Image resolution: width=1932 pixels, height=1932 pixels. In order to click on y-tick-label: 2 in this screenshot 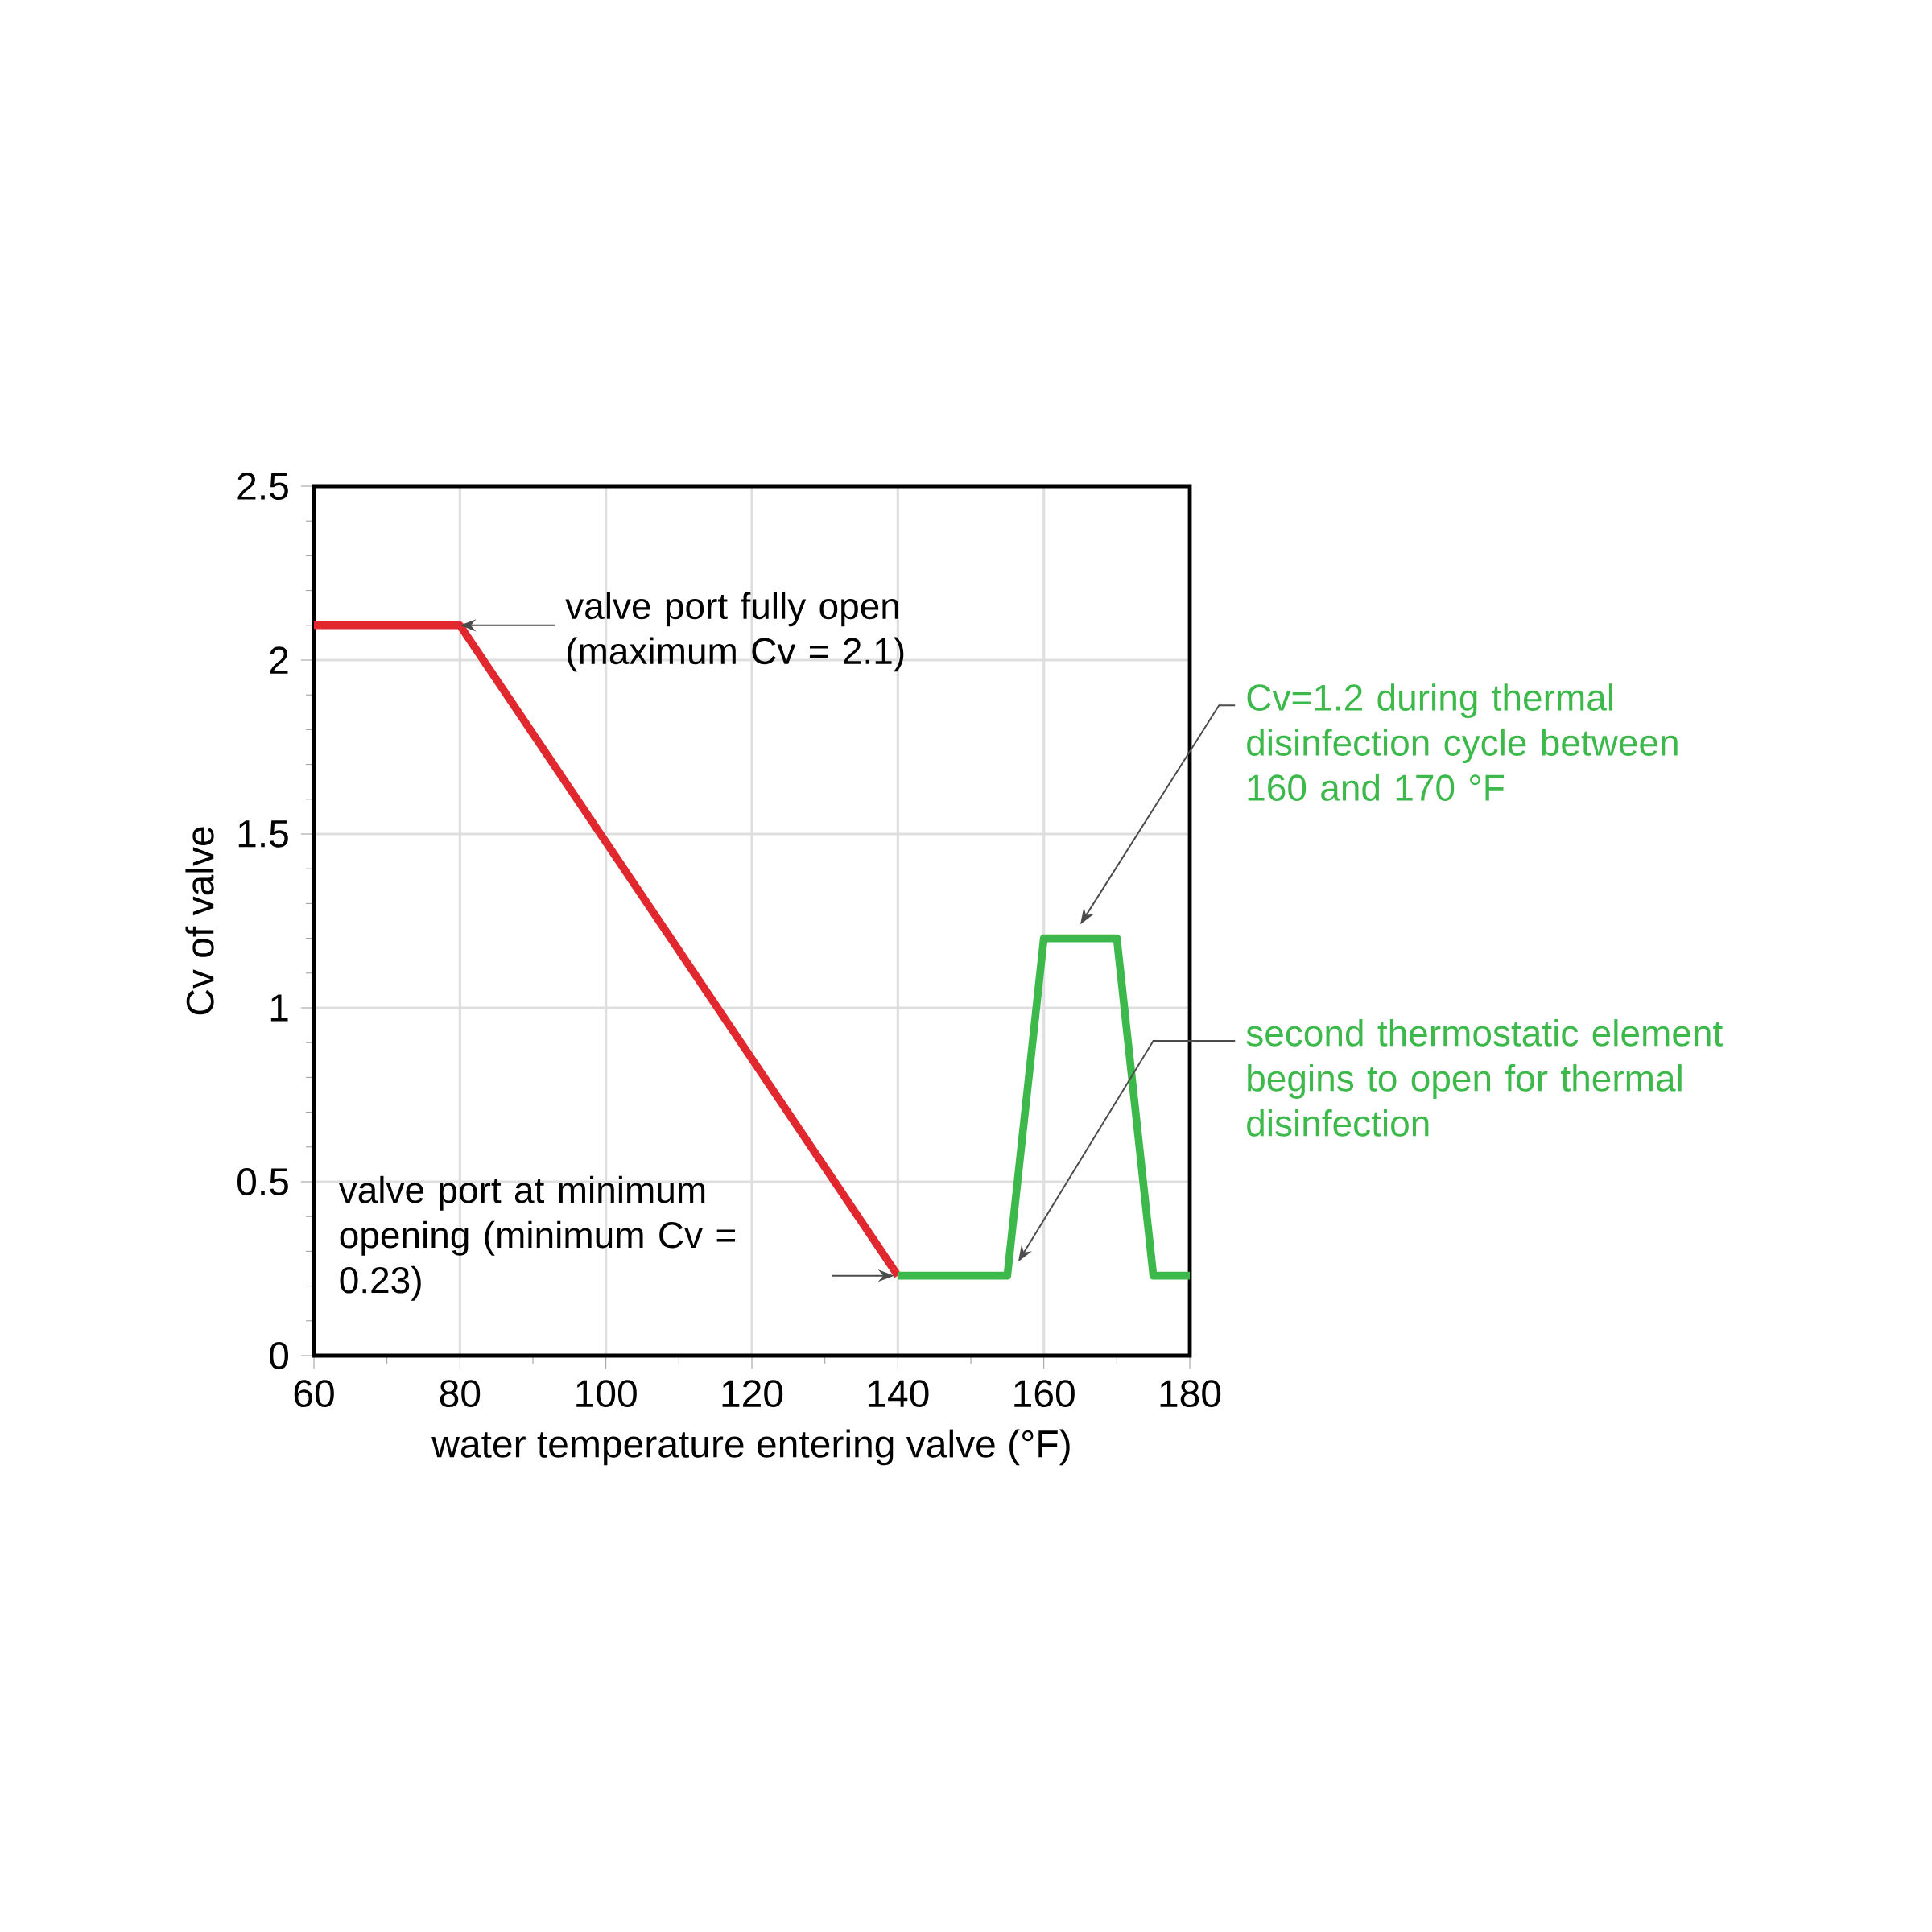, I will do `click(279, 660)`.